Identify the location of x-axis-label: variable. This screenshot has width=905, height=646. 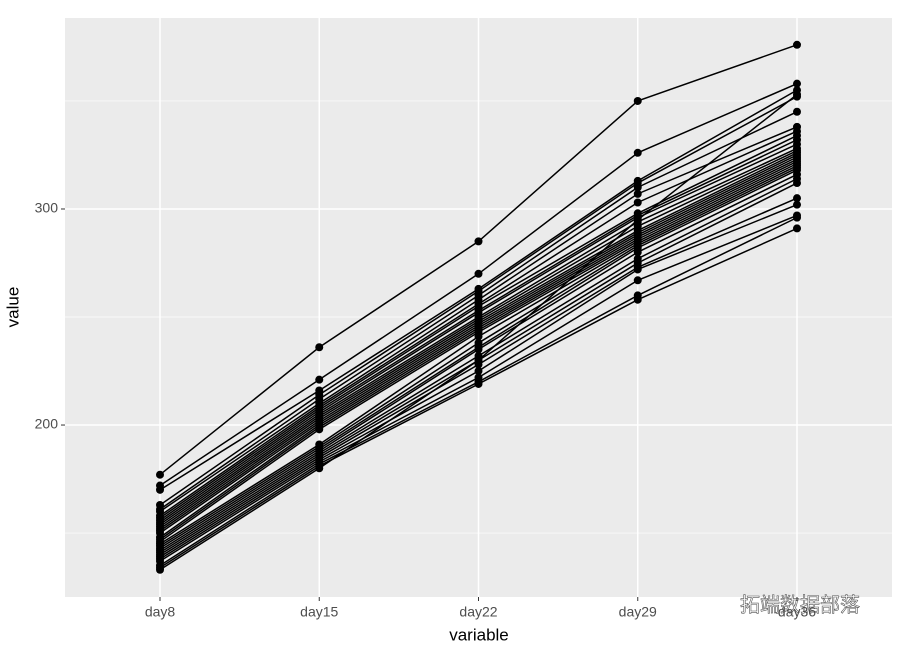
(479, 634).